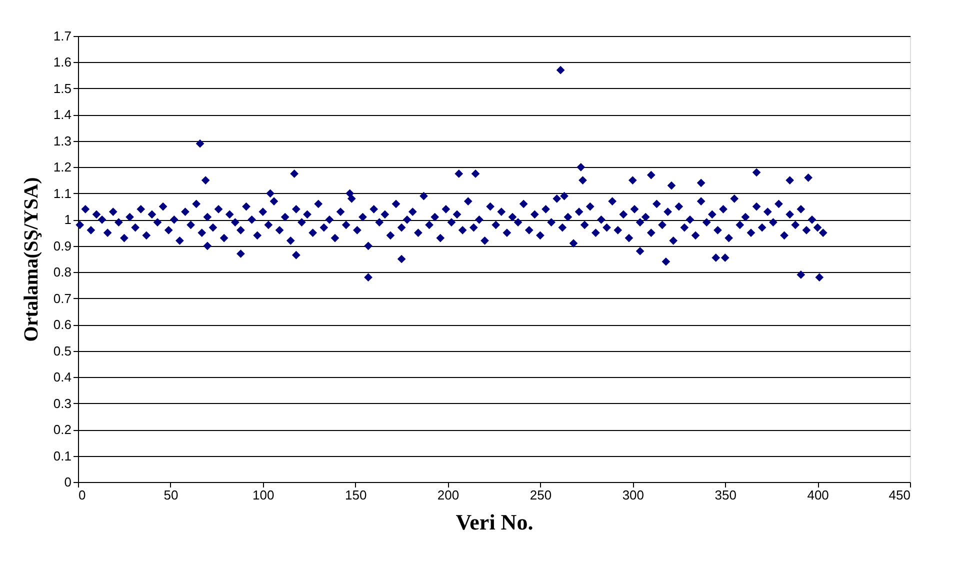  What do you see at coordinates (62, 377) in the screenshot?
I see `y-tick-label: 0.4` at bounding box center [62, 377].